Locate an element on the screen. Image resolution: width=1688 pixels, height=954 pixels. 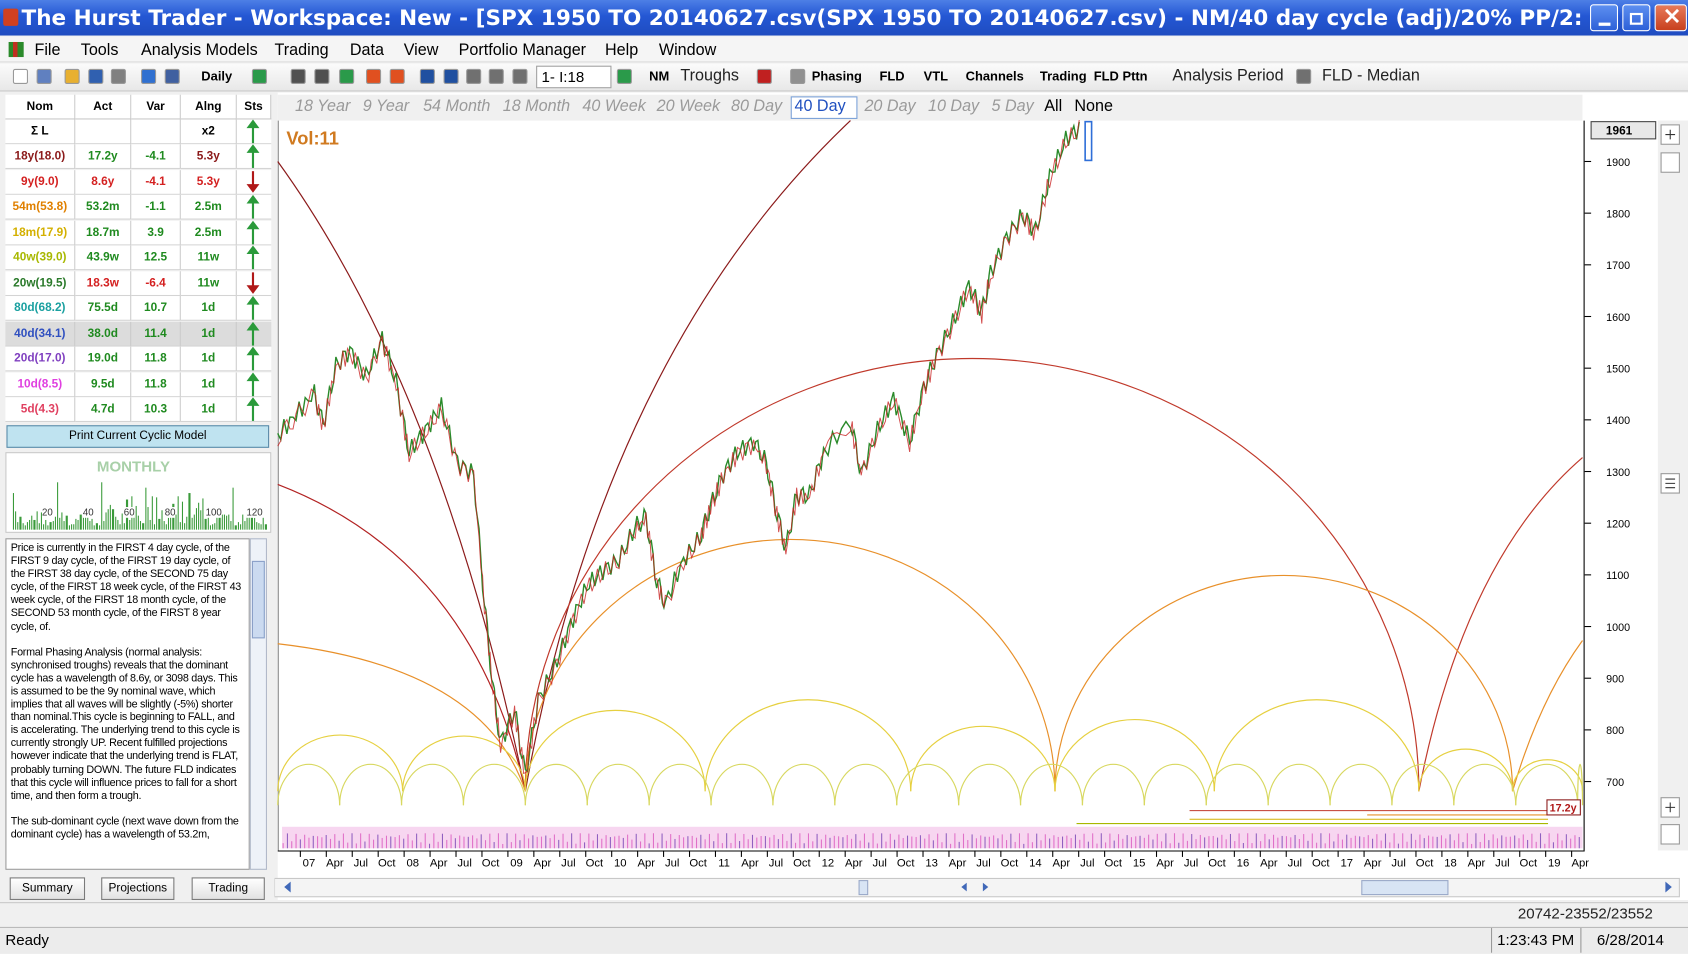
panel-tab: Summary is located at coordinates (47, 888).